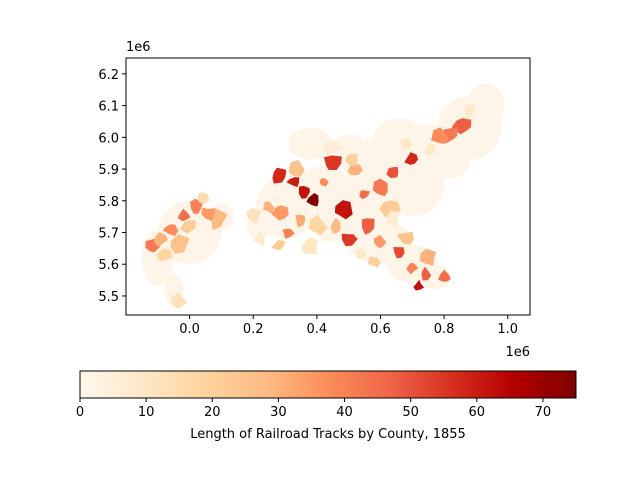 The width and height of the screenshot is (640, 480). What do you see at coordinates (189, 329) in the screenshot?
I see `x-tick-label: 0.0` at bounding box center [189, 329].